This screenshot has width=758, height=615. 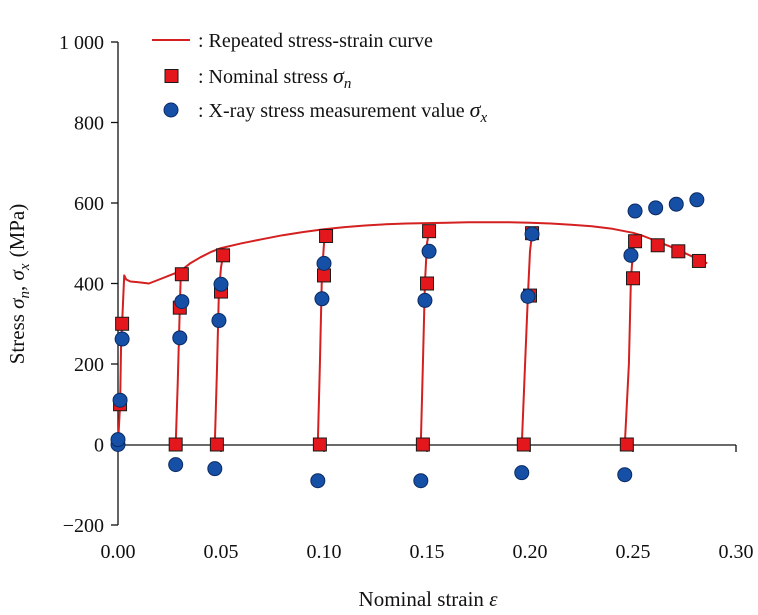 I want to click on x-tick-label: 0.10, so click(x=324, y=552).